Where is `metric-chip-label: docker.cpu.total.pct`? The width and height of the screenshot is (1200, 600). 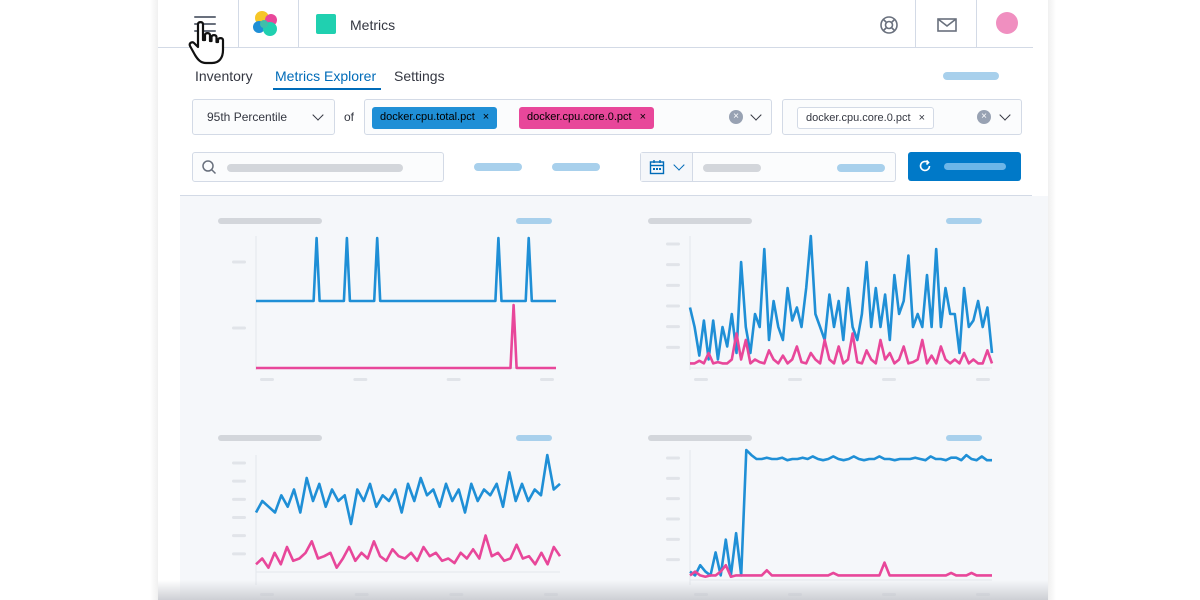
metric-chip-label: docker.cpu.total.pct is located at coordinates (427, 117).